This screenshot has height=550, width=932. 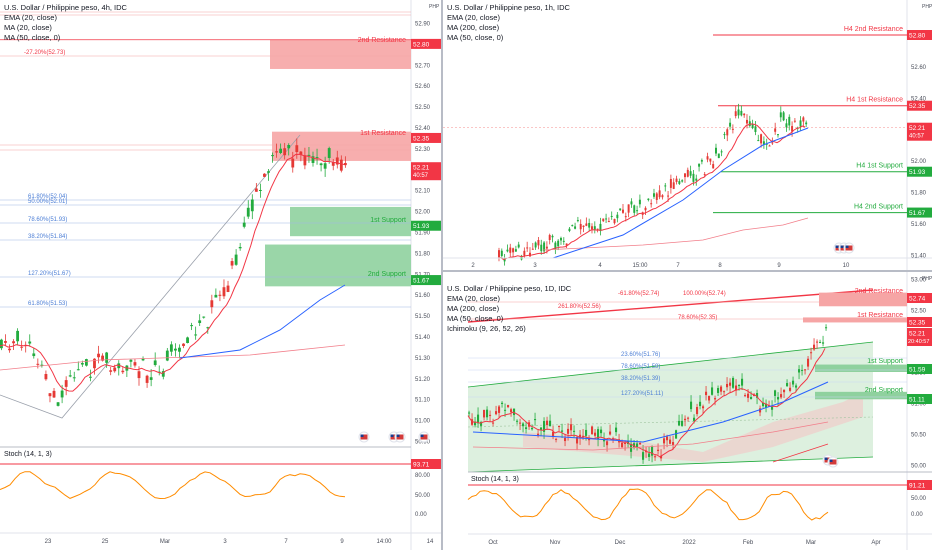 I want to click on pane-divider-horizontal, so click(x=687, y=271).